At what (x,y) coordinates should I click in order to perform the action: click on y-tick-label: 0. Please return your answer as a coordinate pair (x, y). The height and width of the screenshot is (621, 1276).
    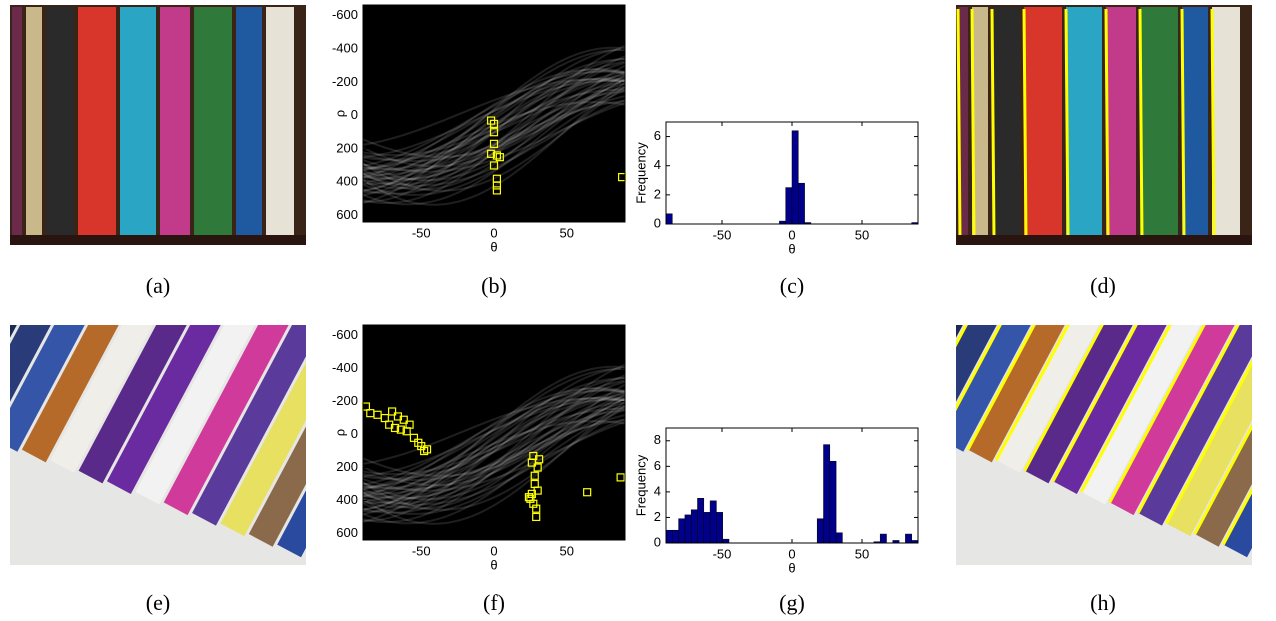
    Looking at the image, I should click on (354, 433).